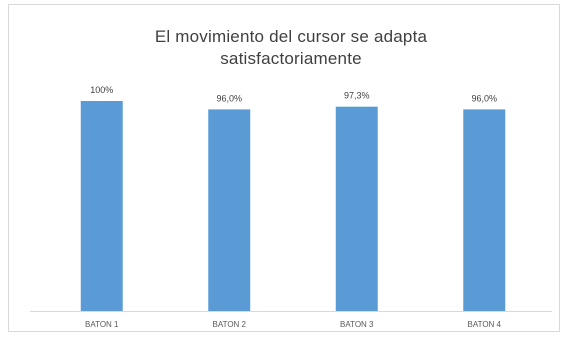 The height and width of the screenshot is (338, 566). Describe the element at coordinates (291, 36) in the screenshot. I see `chart-title-line-1: El movimiento del cursor se adapta` at that location.